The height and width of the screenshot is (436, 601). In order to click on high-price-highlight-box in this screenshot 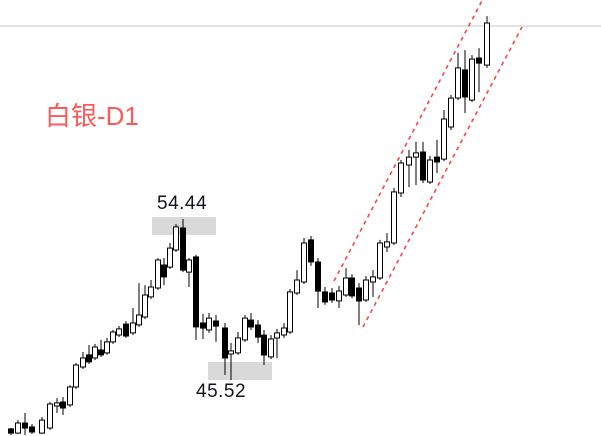, I will do `click(184, 226)`.